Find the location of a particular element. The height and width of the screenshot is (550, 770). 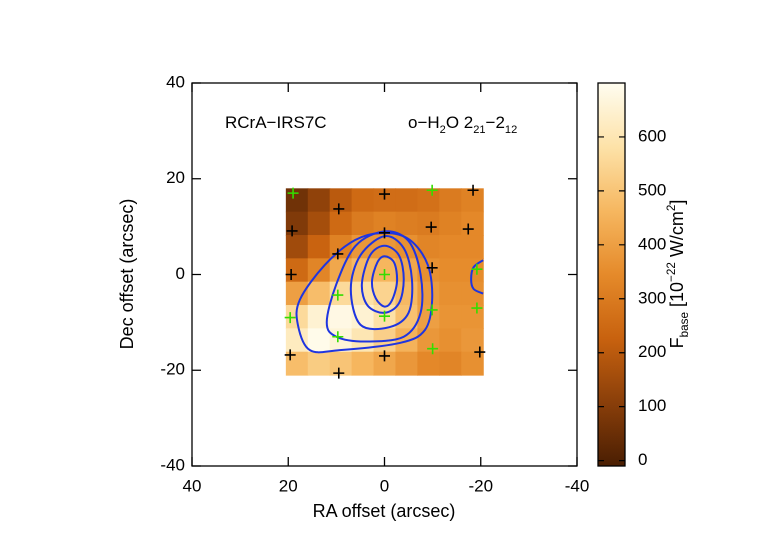

colorbar-tick-label: 200 is located at coordinates (652, 351).